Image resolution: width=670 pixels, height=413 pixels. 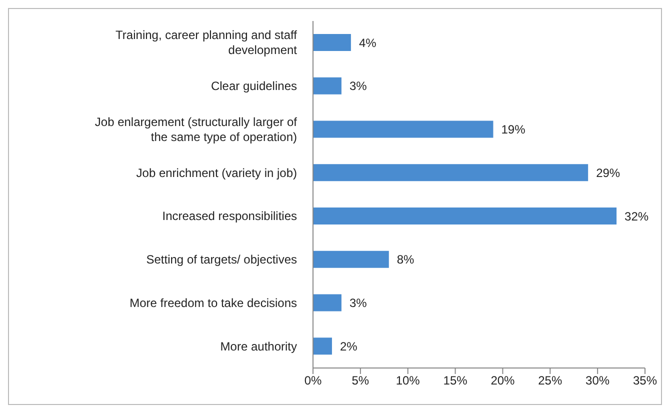 I want to click on y-tick-label: More freedom to take decisions, so click(x=213, y=303).